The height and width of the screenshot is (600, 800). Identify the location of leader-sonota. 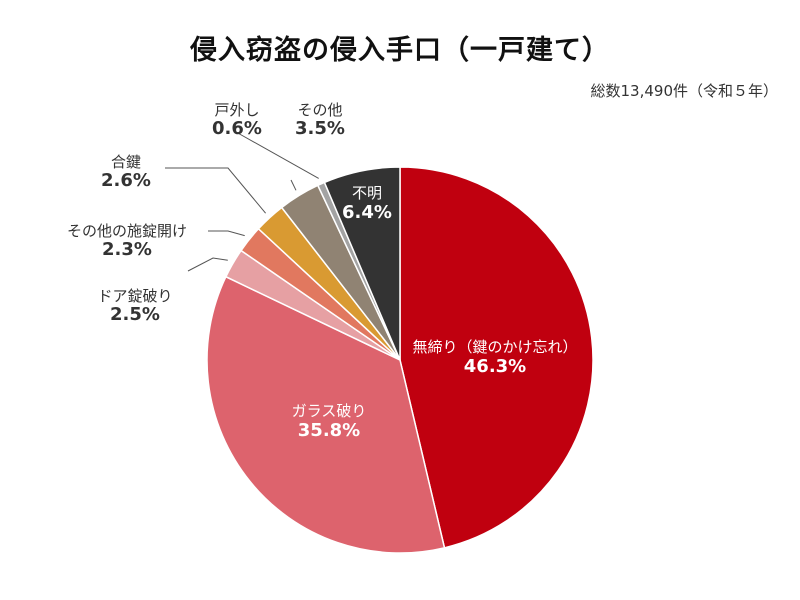
(293, 185).